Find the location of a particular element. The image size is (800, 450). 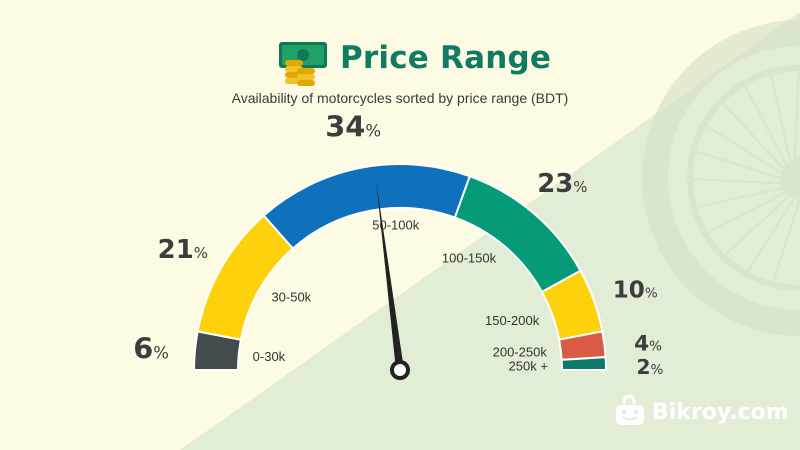

money-coins-icon is located at coordinates (303, 64).